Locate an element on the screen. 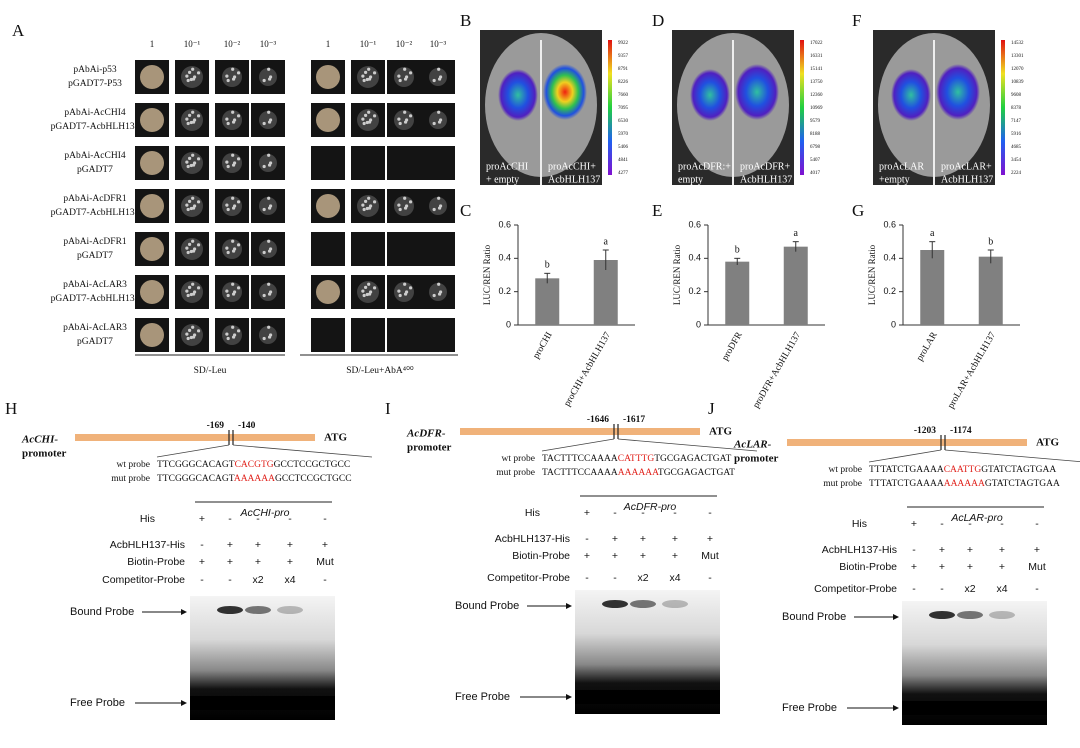  y-tick-label: 0.6 is located at coordinates (504, 224).